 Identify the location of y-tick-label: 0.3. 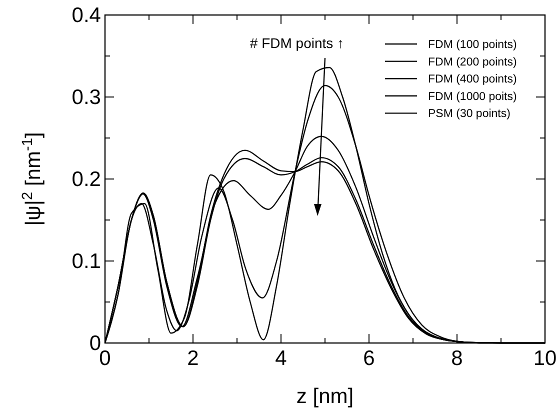
(86, 97).